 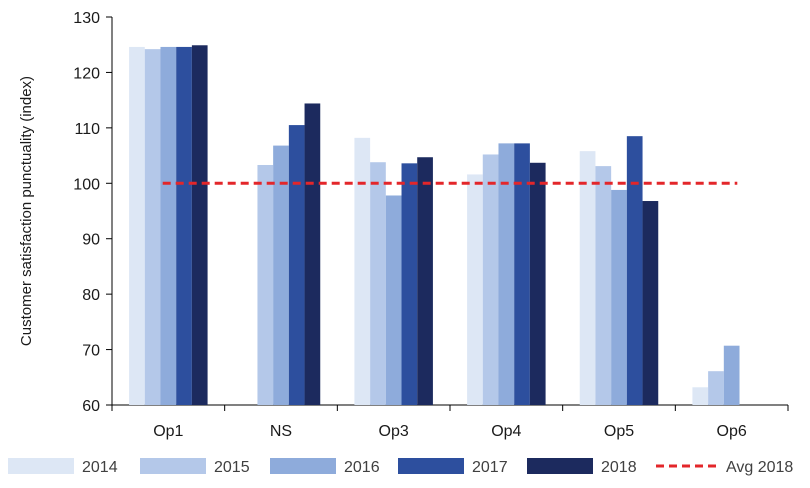 I want to click on legend-label-2017: 2017, so click(x=490, y=467).